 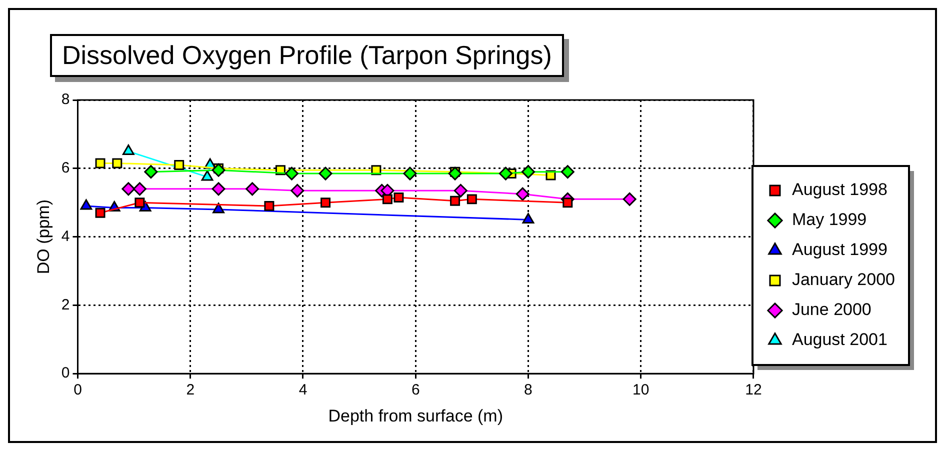 What do you see at coordinates (43, 236) in the screenshot?
I see `y-axis-title: DO (ppm)` at bounding box center [43, 236].